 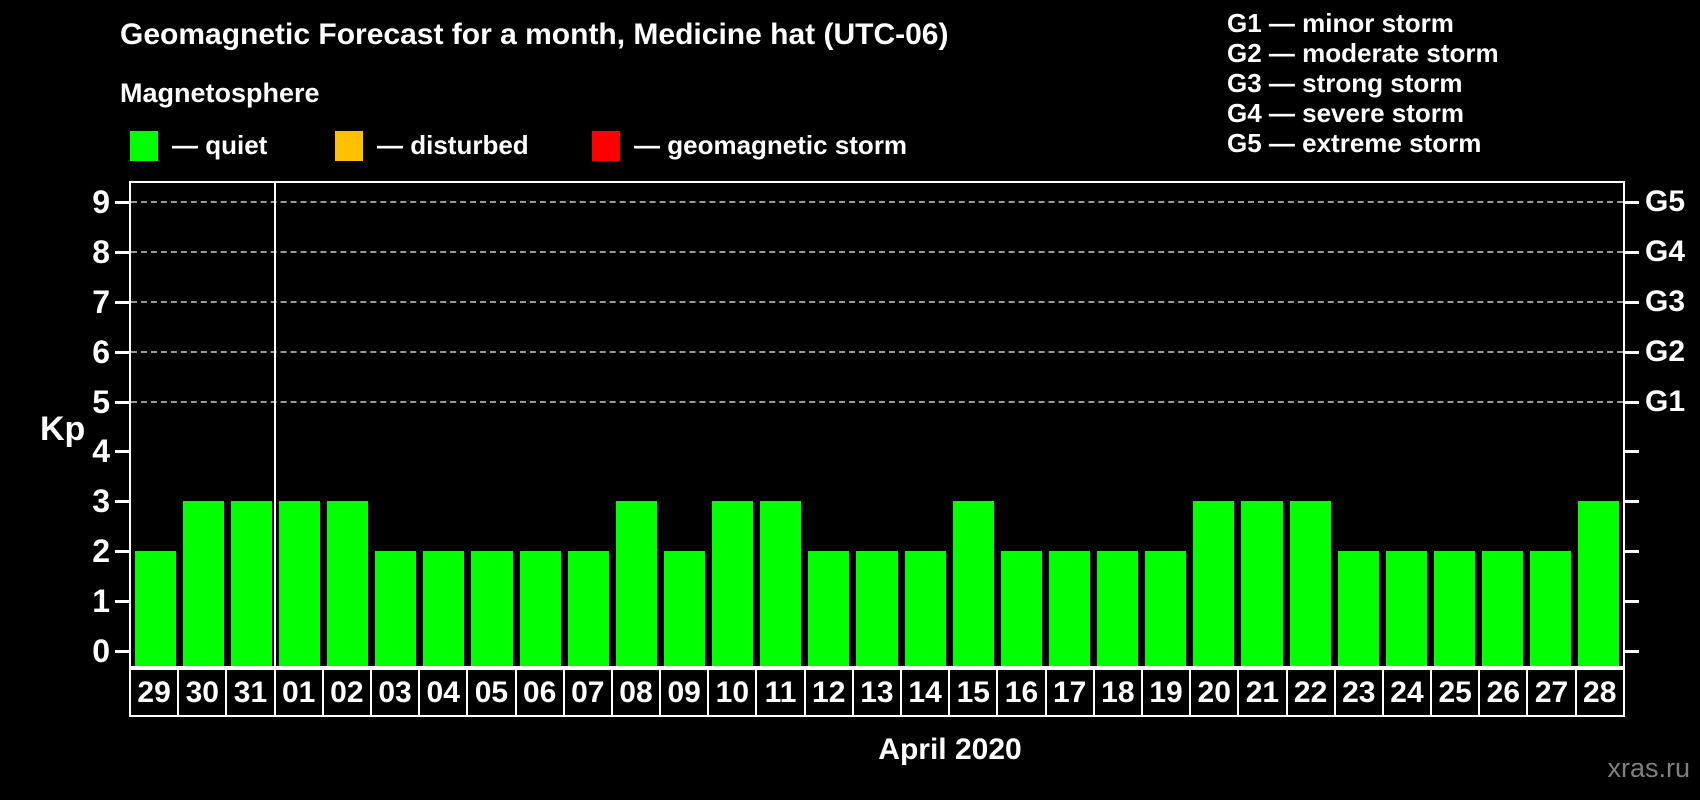 What do you see at coordinates (877, 301) in the screenshot?
I see `gridline-kp7` at bounding box center [877, 301].